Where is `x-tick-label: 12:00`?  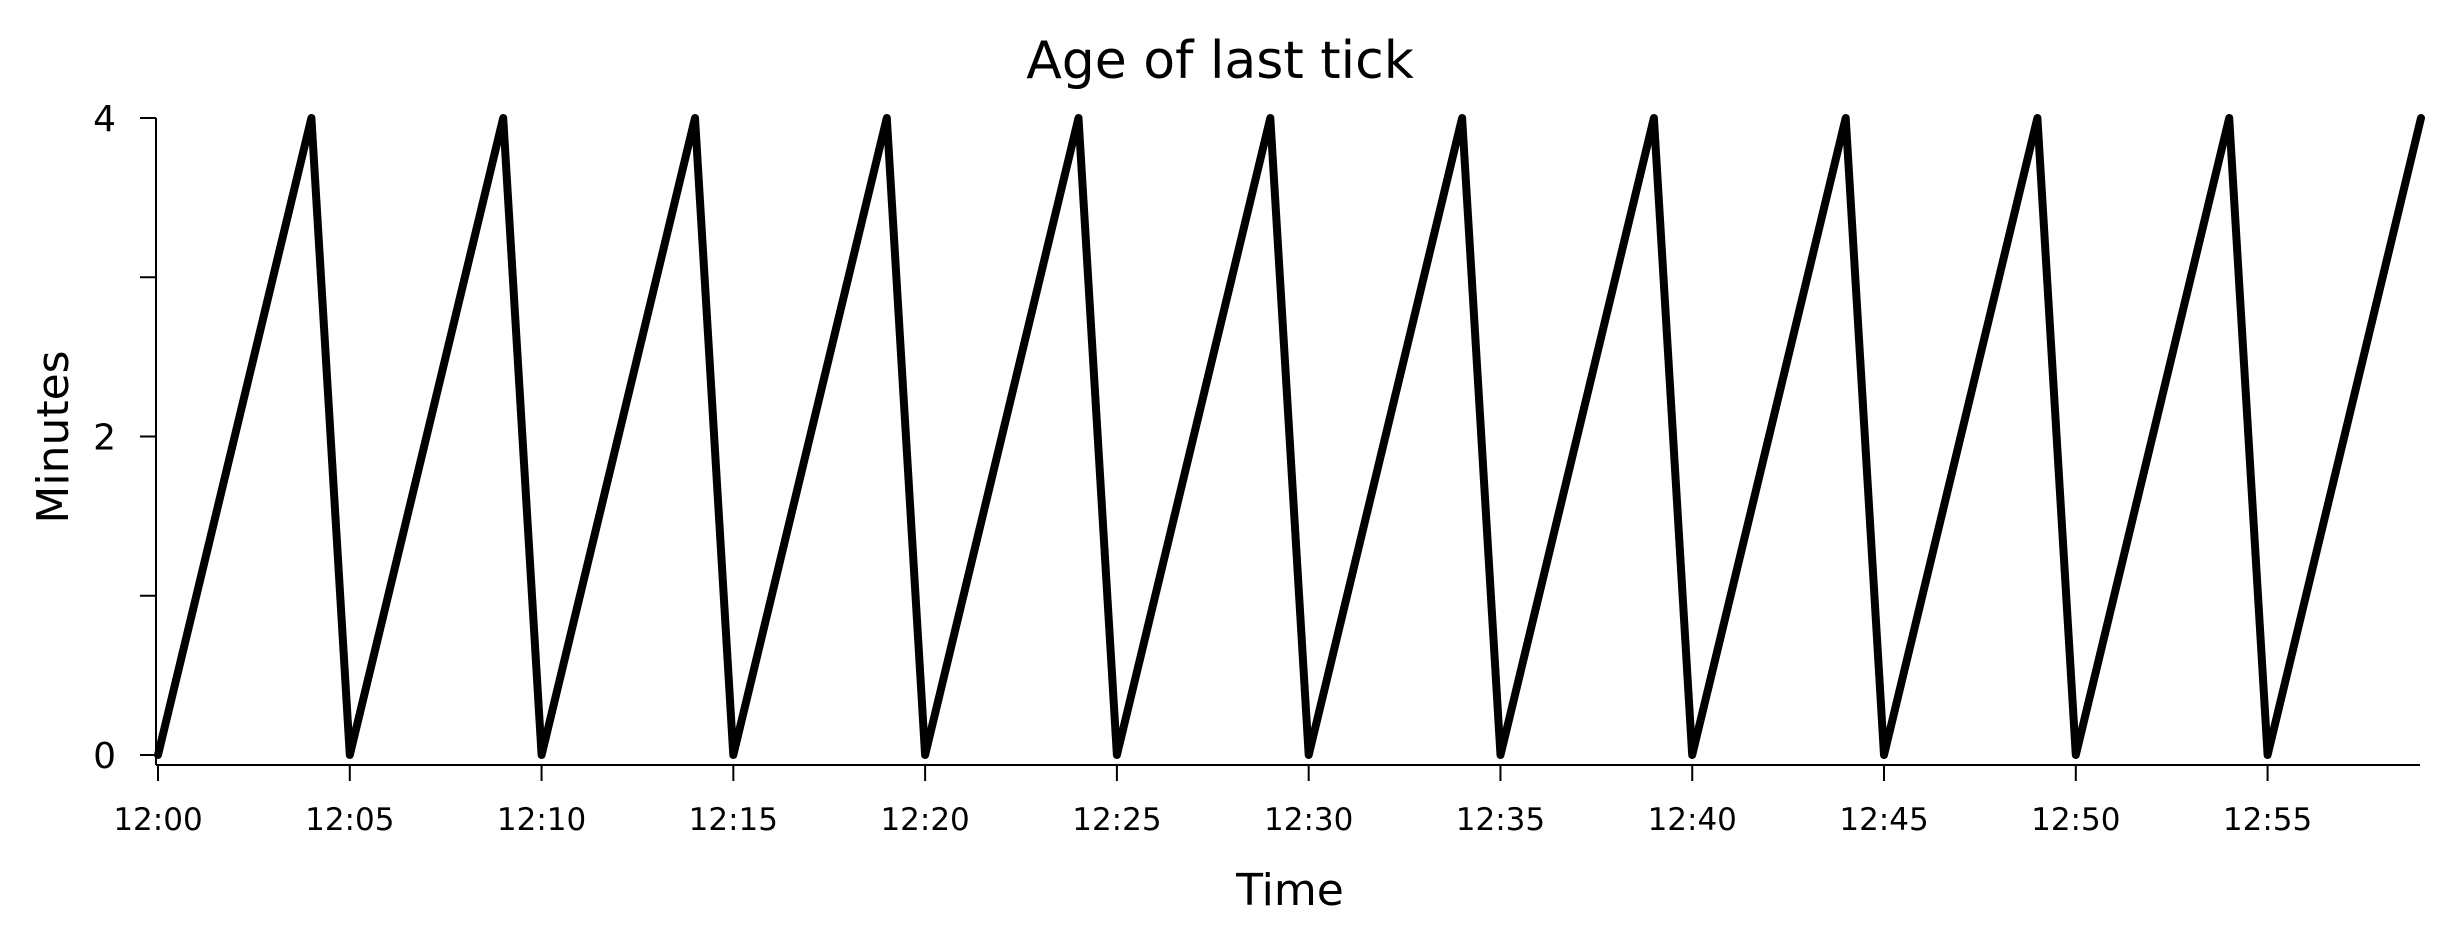 x-tick-label: 12:00 is located at coordinates (157, 820).